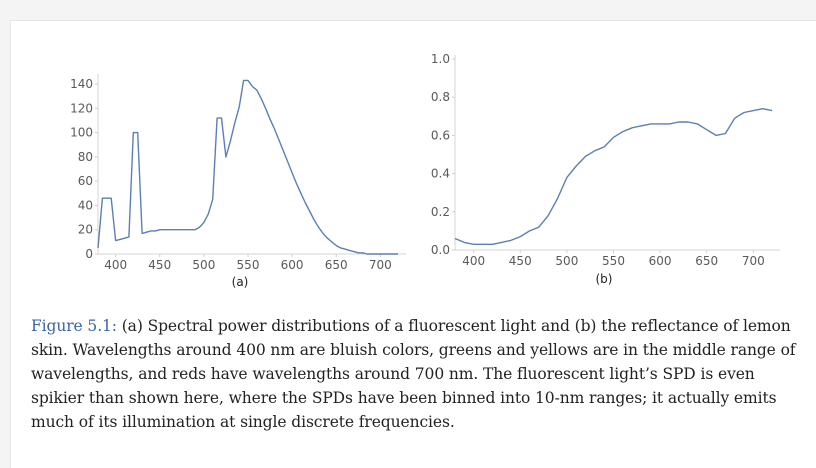 The width and height of the screenshot is (816, 468). What do you see at coordinates (85, 205) in the screenshot?
I see `y-tick-label: 40` at bounding box center [85, 205].